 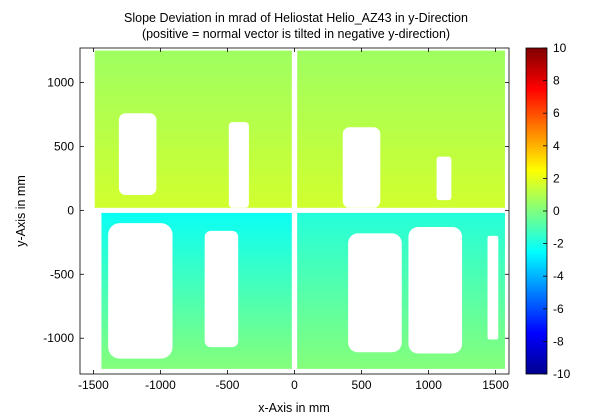 What do you see at coordinates (160, 385) in the screenshot?
I see `x-tick-label: -1000` at bounding box center [160, 385].